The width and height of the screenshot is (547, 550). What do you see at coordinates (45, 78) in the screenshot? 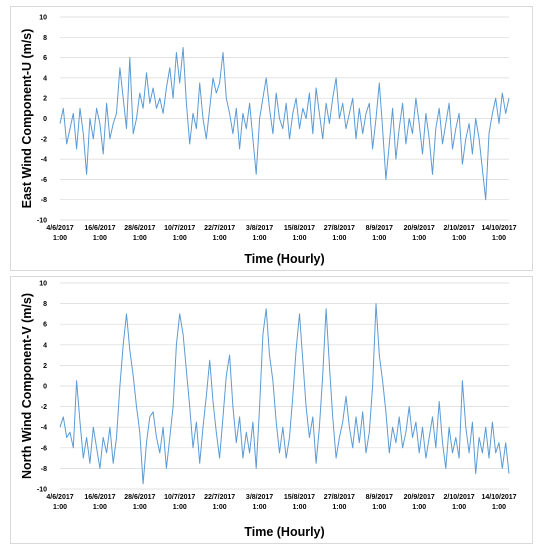
I see `east-wind-y-tick-label: 4` at bounding box center [45, 78].